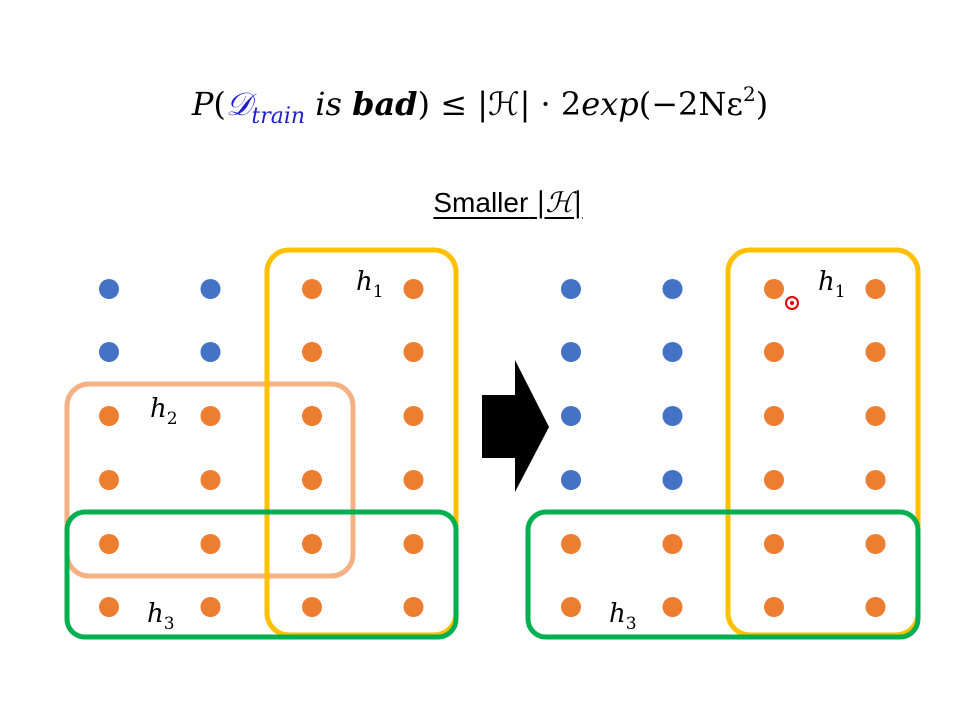 Image resolution: width=960 pixels, height=720 pixels. I want to click on right-h1-label: h1, so click(832, 284).